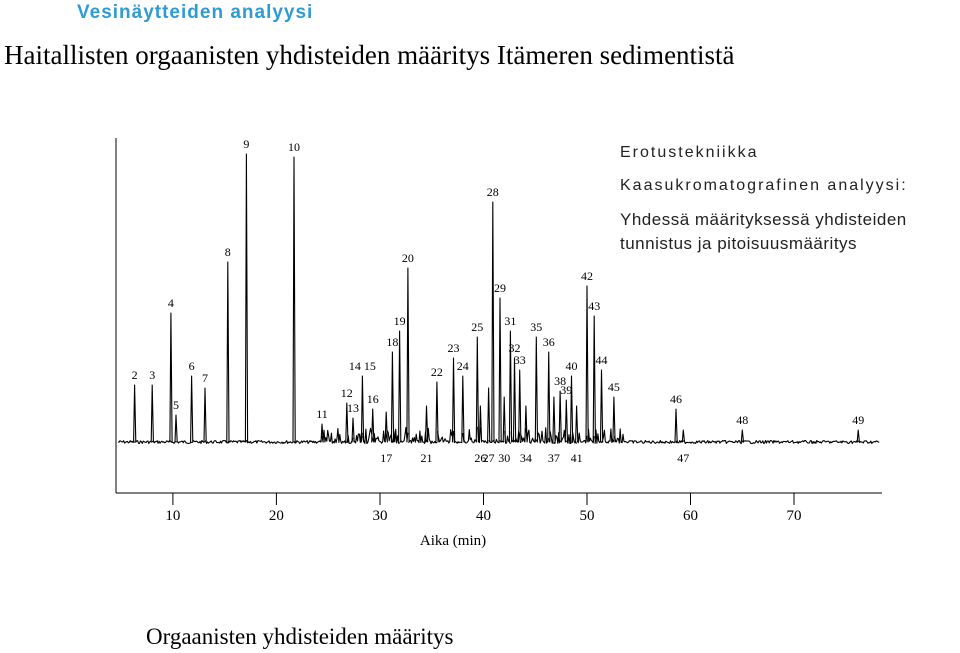 This screenshot has width=960, height=653. Describe the element at coordinates (493, 192) in the screenshot. I see `peak-label: 28` at that location.